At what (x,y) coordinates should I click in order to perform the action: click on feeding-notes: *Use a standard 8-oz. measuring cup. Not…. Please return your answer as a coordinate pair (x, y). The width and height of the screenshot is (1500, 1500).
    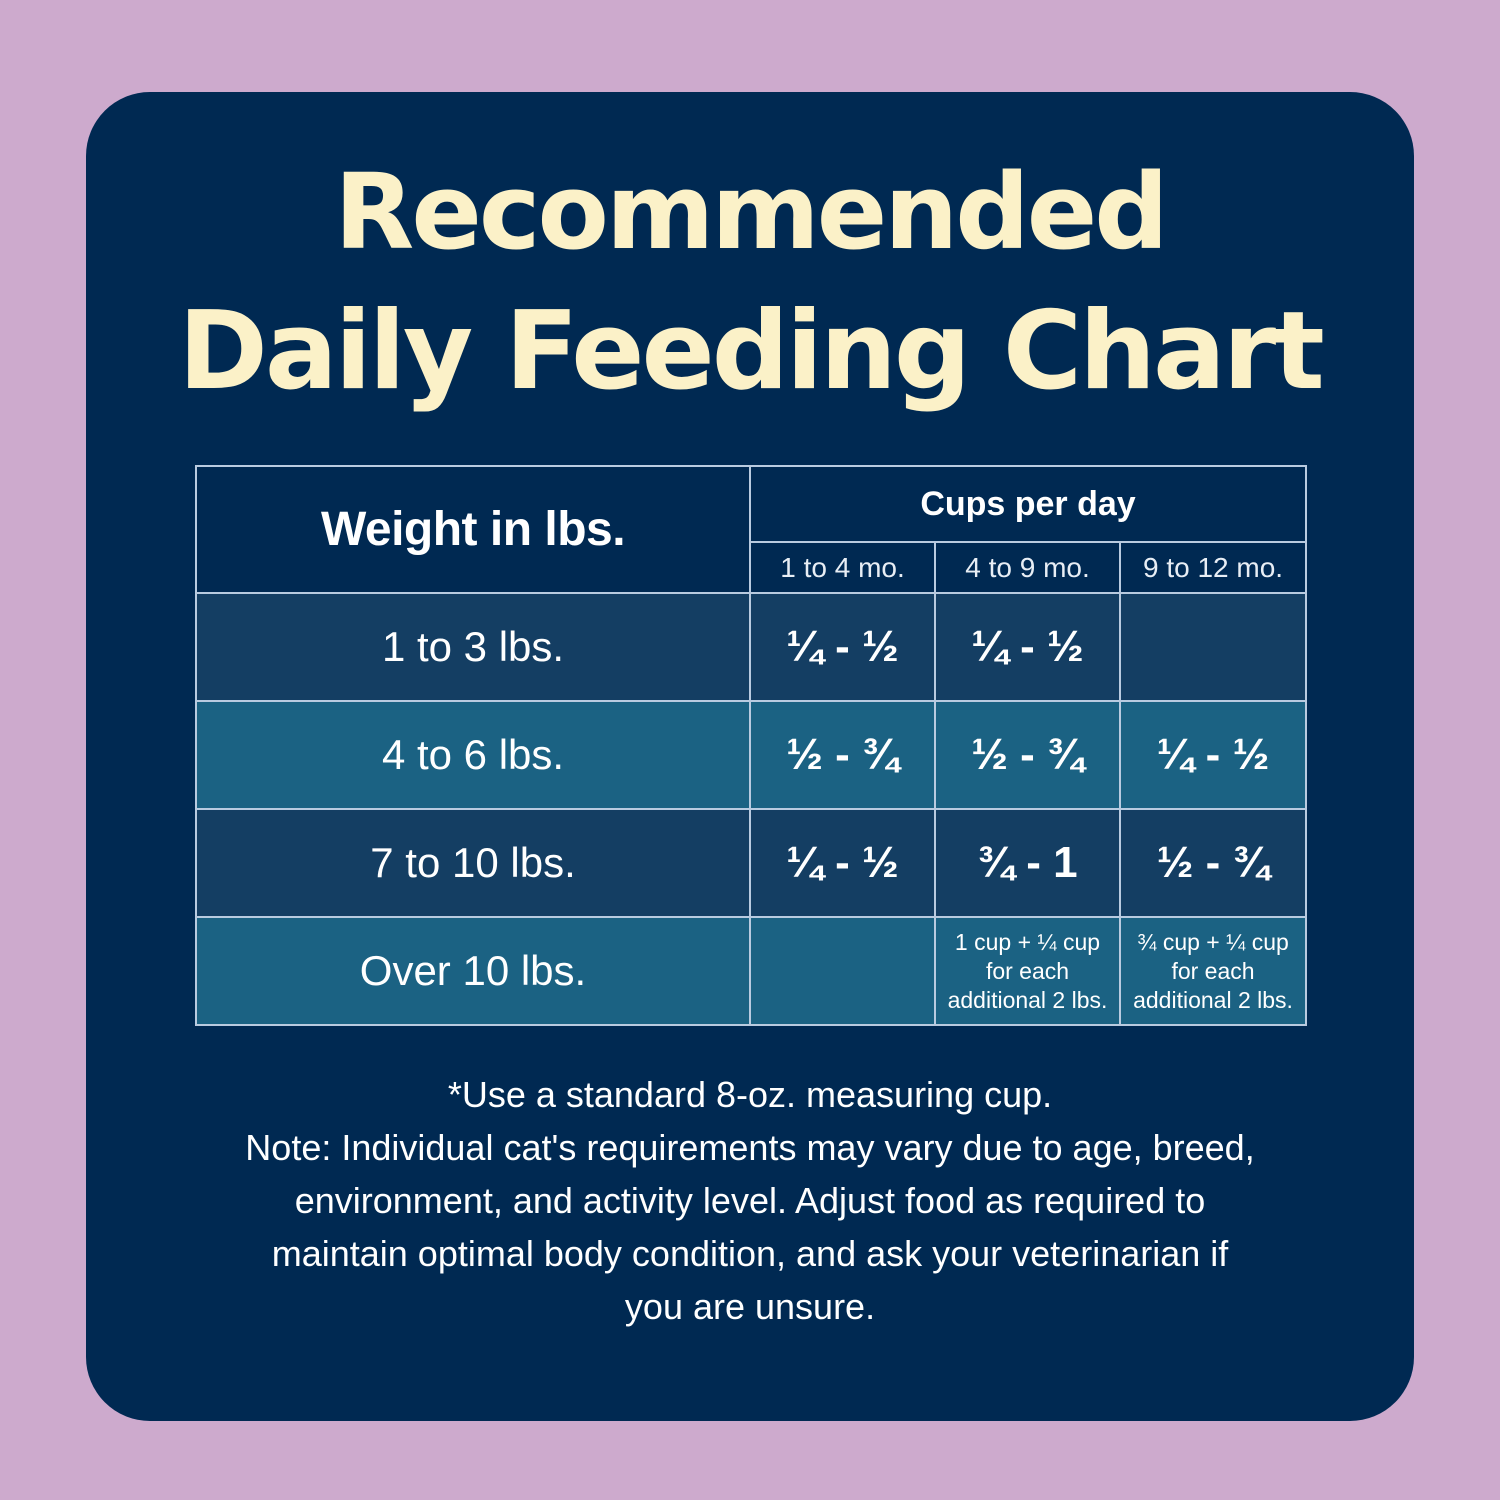
    Looking at the image, I should click on (750, 1200).